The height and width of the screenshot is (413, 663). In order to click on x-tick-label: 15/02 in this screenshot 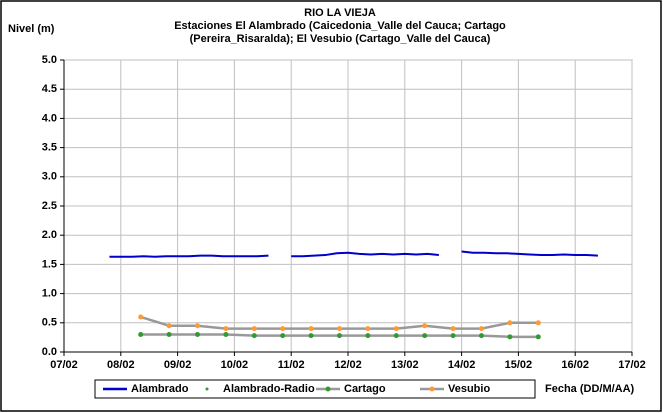, I will do `click(519, 365)`.